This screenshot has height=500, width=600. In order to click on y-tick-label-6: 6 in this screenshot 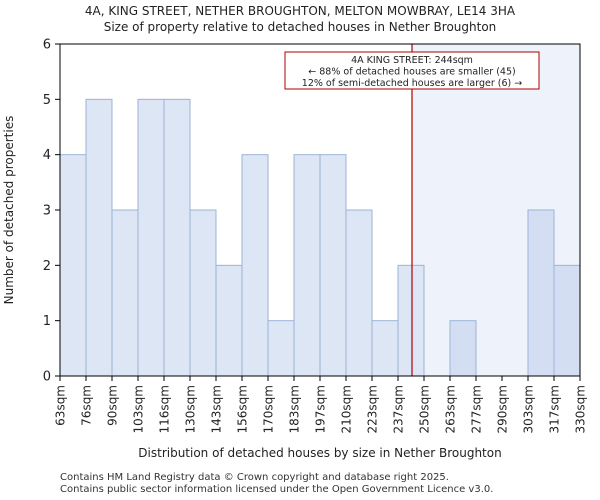, I will do `click(47, 45)`.